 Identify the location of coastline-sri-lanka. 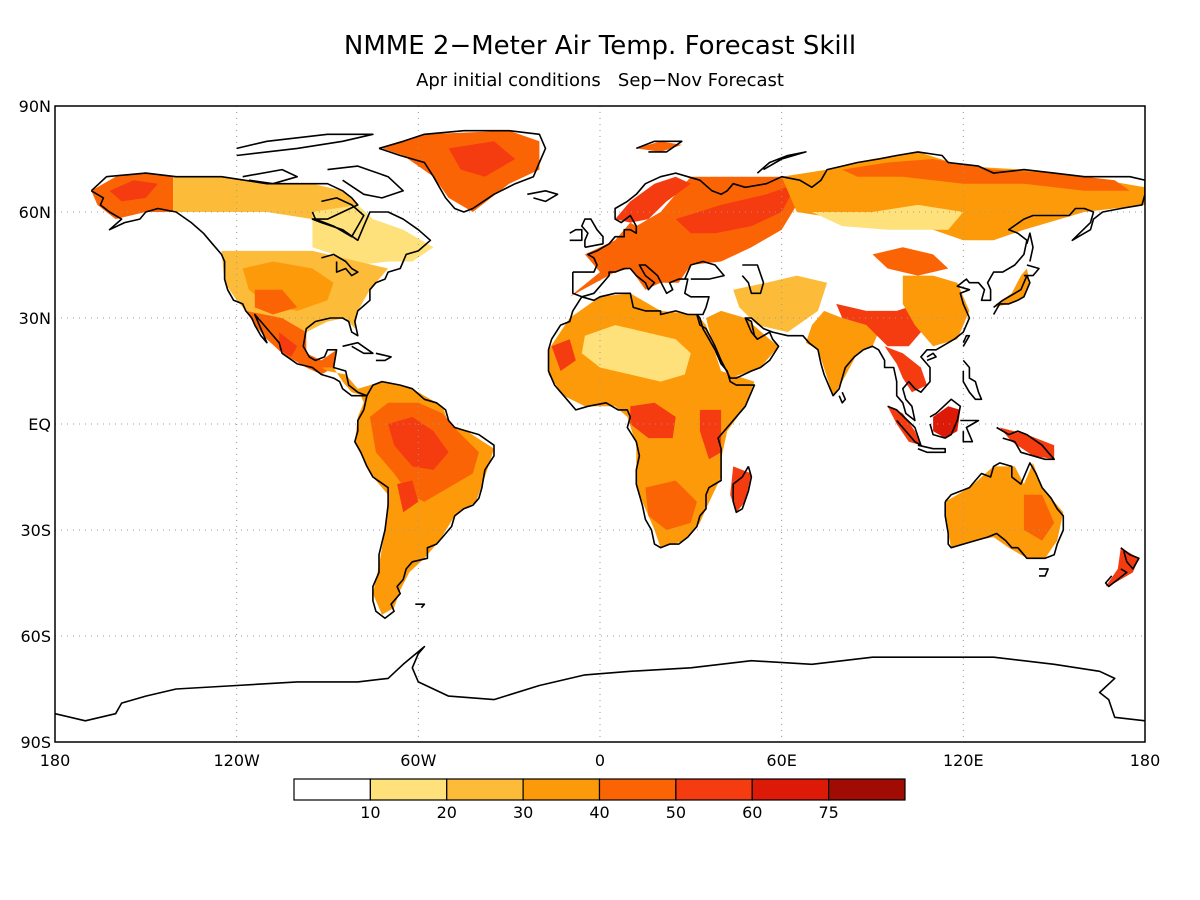
(842, 397).